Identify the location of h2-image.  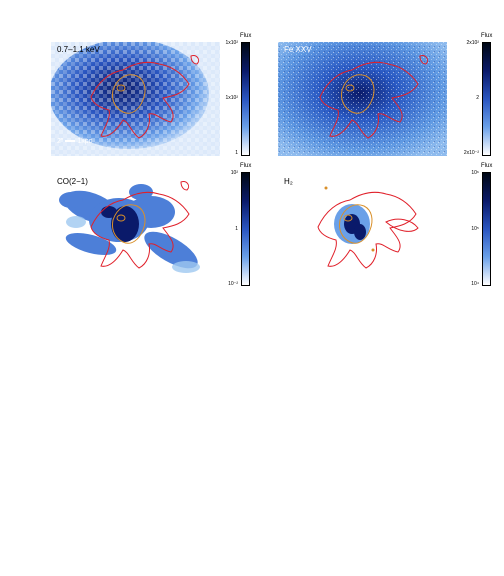
(362, 229).